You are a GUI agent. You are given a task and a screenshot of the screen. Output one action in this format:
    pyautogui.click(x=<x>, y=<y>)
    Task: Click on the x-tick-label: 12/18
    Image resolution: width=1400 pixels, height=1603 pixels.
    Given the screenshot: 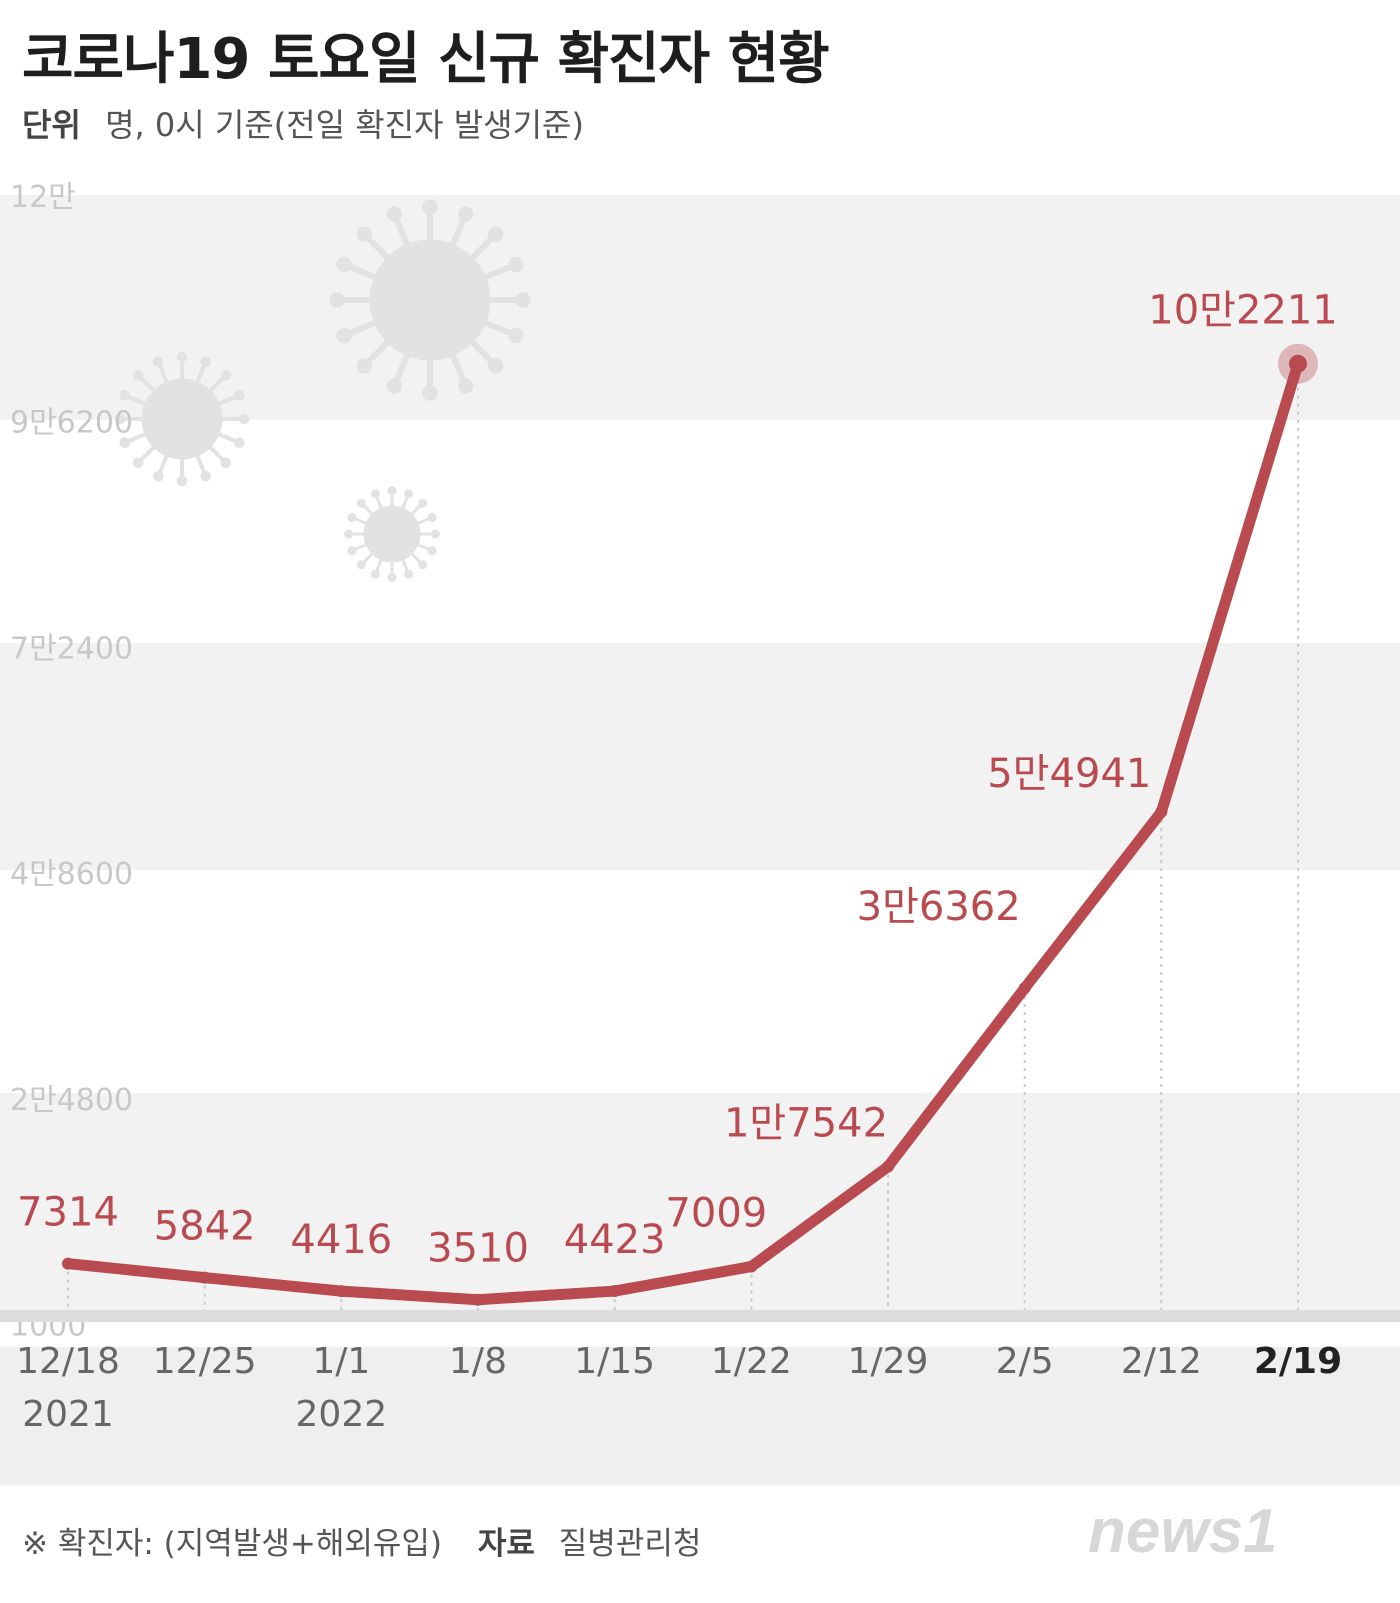 What is the action you would take?
    pyautogui.click(x=68, y=1361)
    